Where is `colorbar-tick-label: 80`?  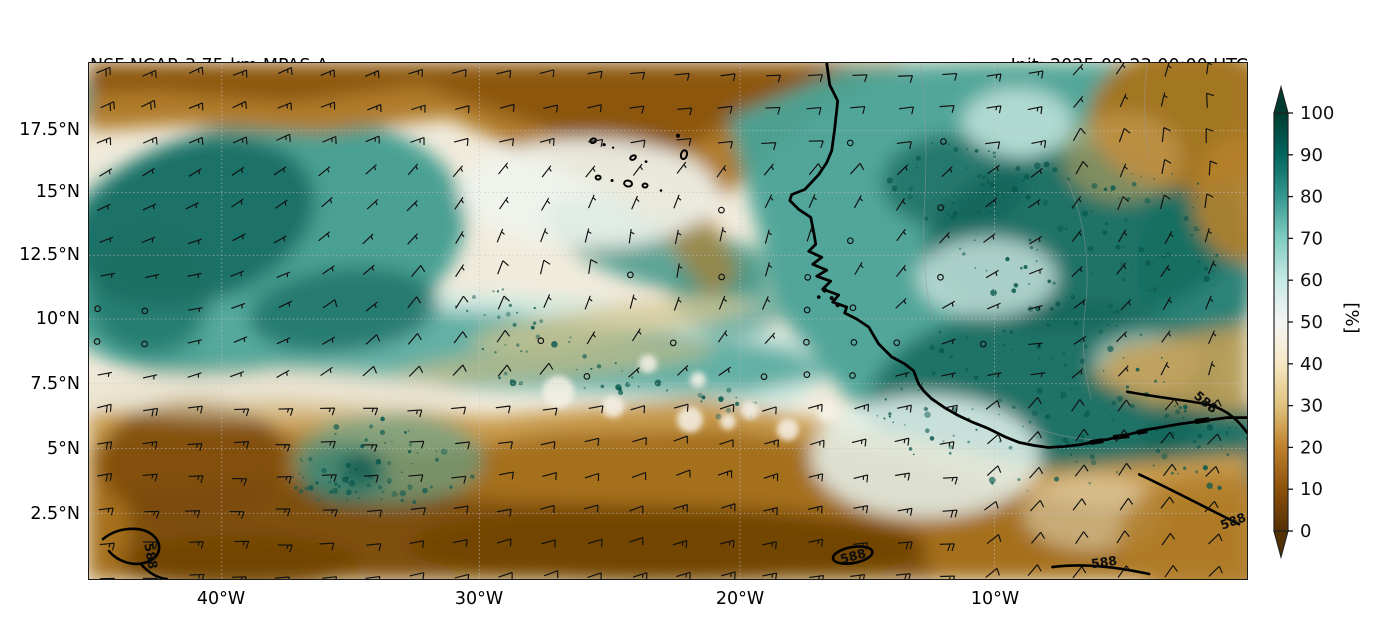 colorbar-tick-label: 80 is located at coordinates (1311, 197).